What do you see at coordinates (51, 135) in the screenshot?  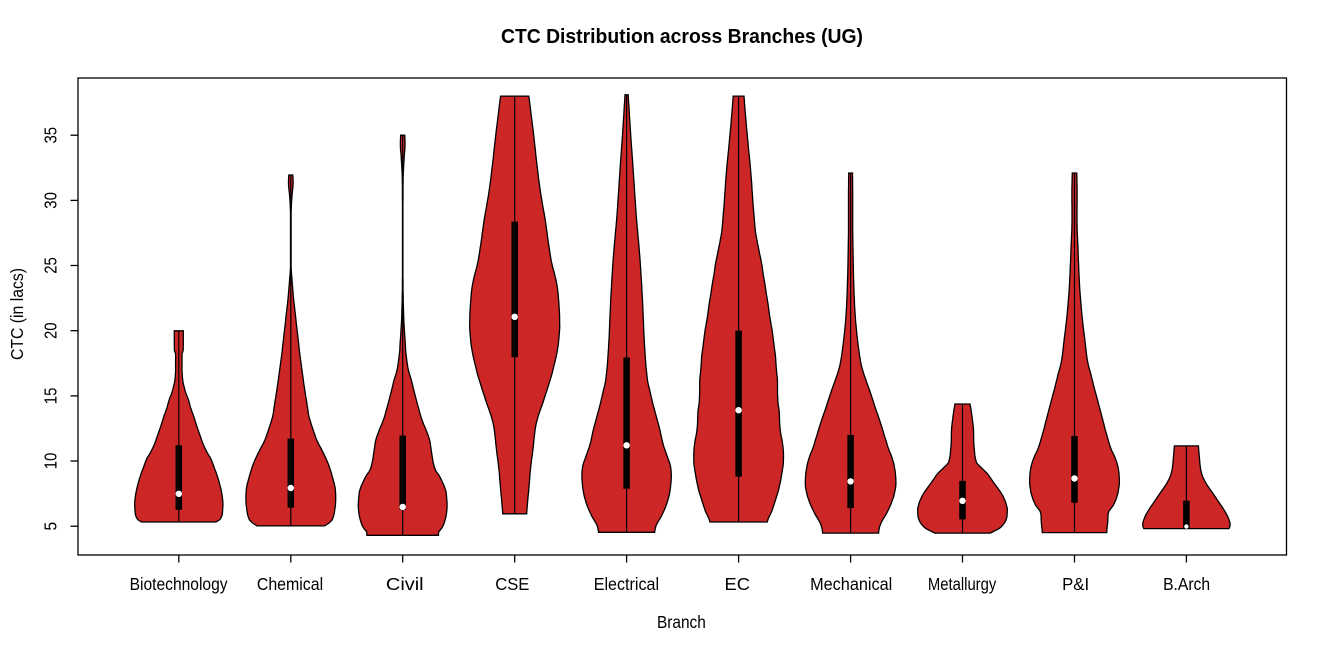 I see `svg-text: 35` at bounding box center [51, 135].